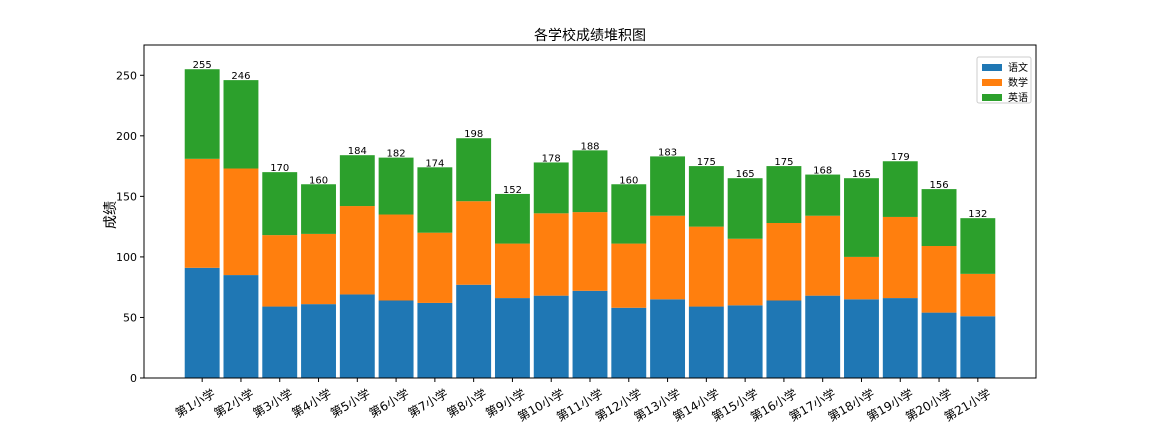  I want to click on legend-label: 数学, so click(1018, 82).